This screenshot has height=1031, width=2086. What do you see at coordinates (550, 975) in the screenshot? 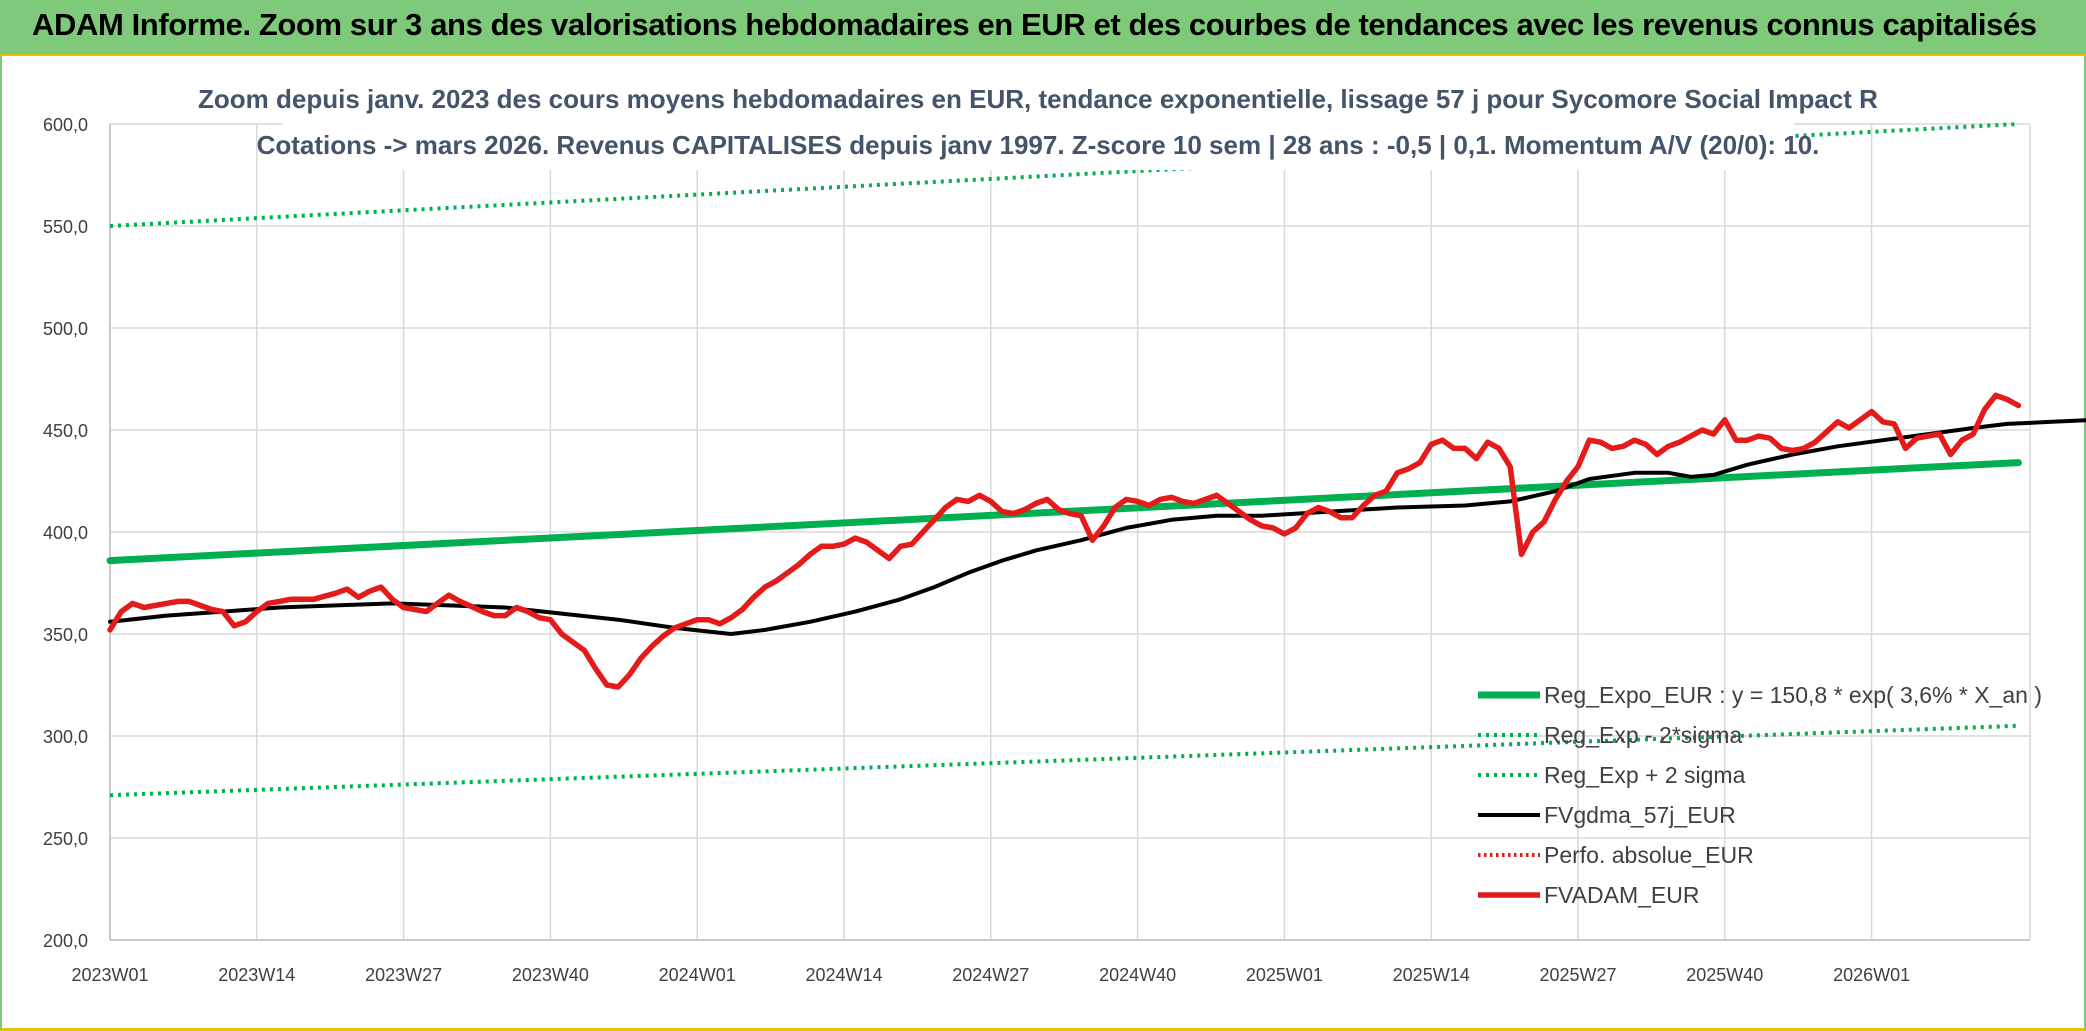
I see `x-tick-label: 2023W40` at bounding box center [550, 975].